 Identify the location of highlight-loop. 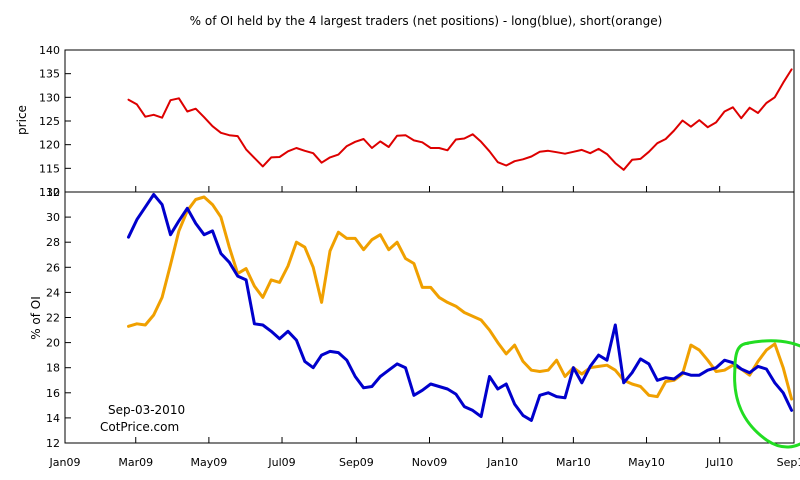
(766, 394).